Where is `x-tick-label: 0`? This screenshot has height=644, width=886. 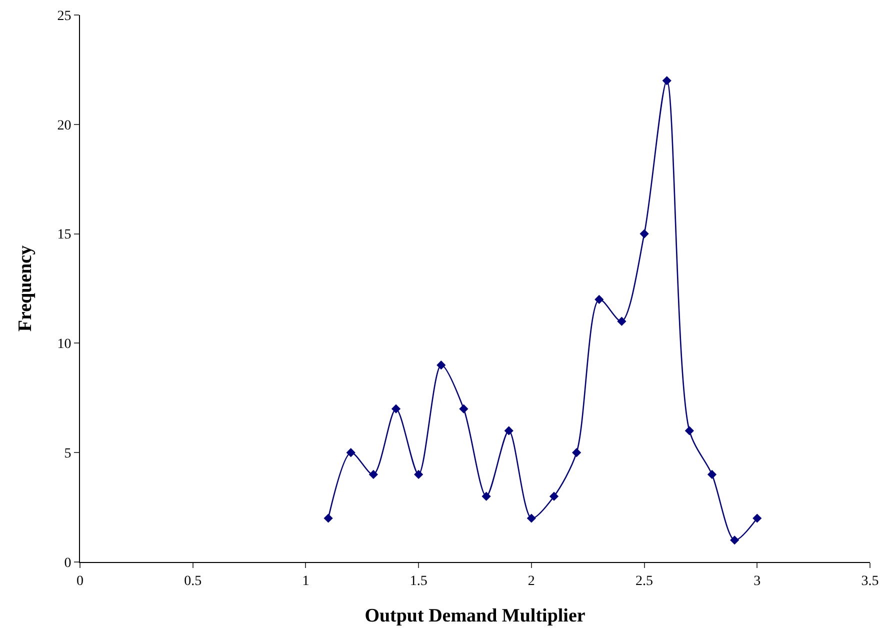
x-tick-label: 0 is located at coordinates (80, 581).